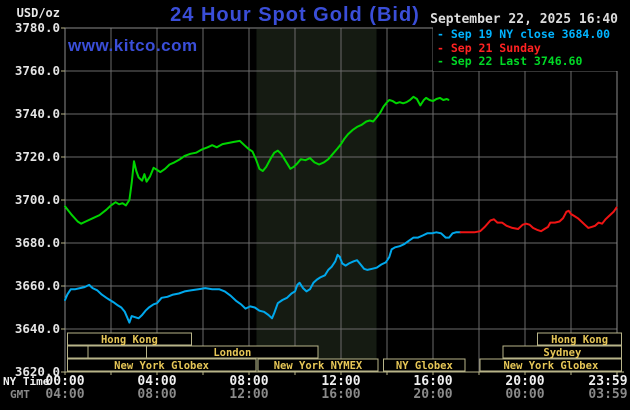 Image resolution: width=630 pixels, height=410 pixels. Describe the element at coordinates (37, 371) in the screenshot. I see `y-tick-label: 3620.0` at that location.